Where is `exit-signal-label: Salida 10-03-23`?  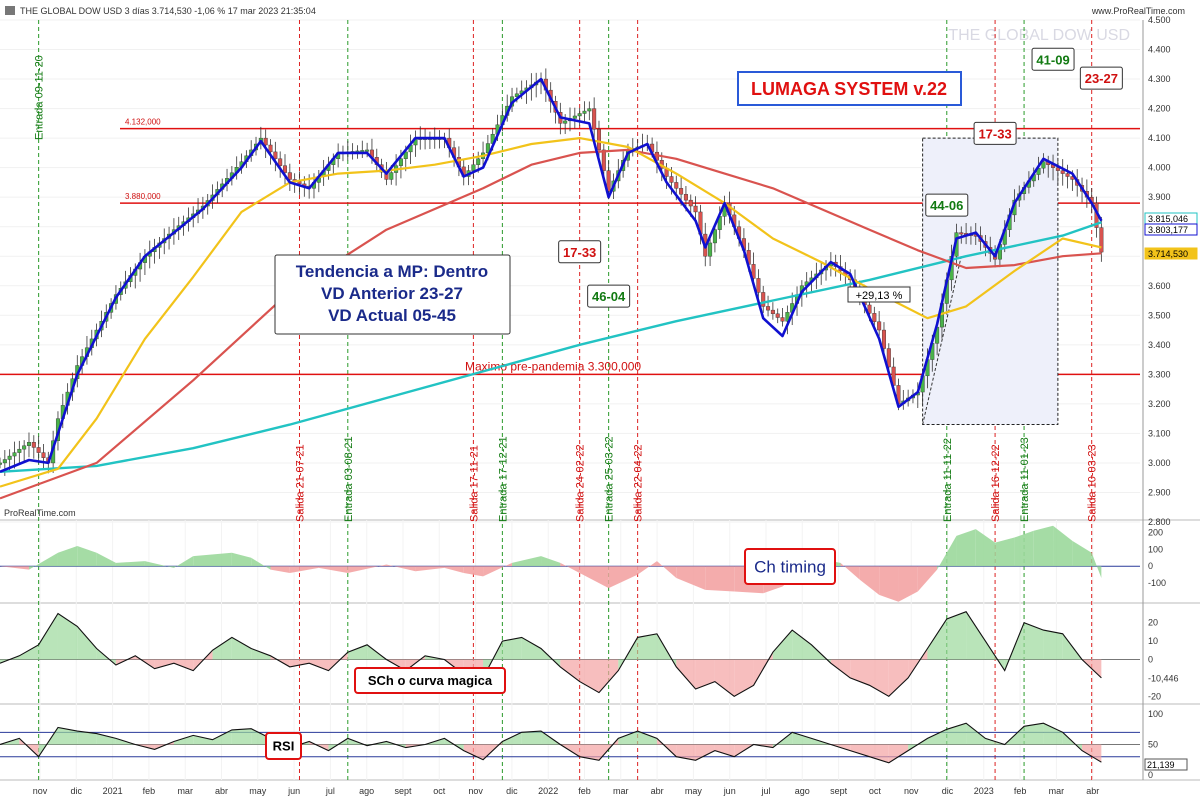 exit-signal-label: Salida 10-03-23 is located at coordinates (1093, 483).